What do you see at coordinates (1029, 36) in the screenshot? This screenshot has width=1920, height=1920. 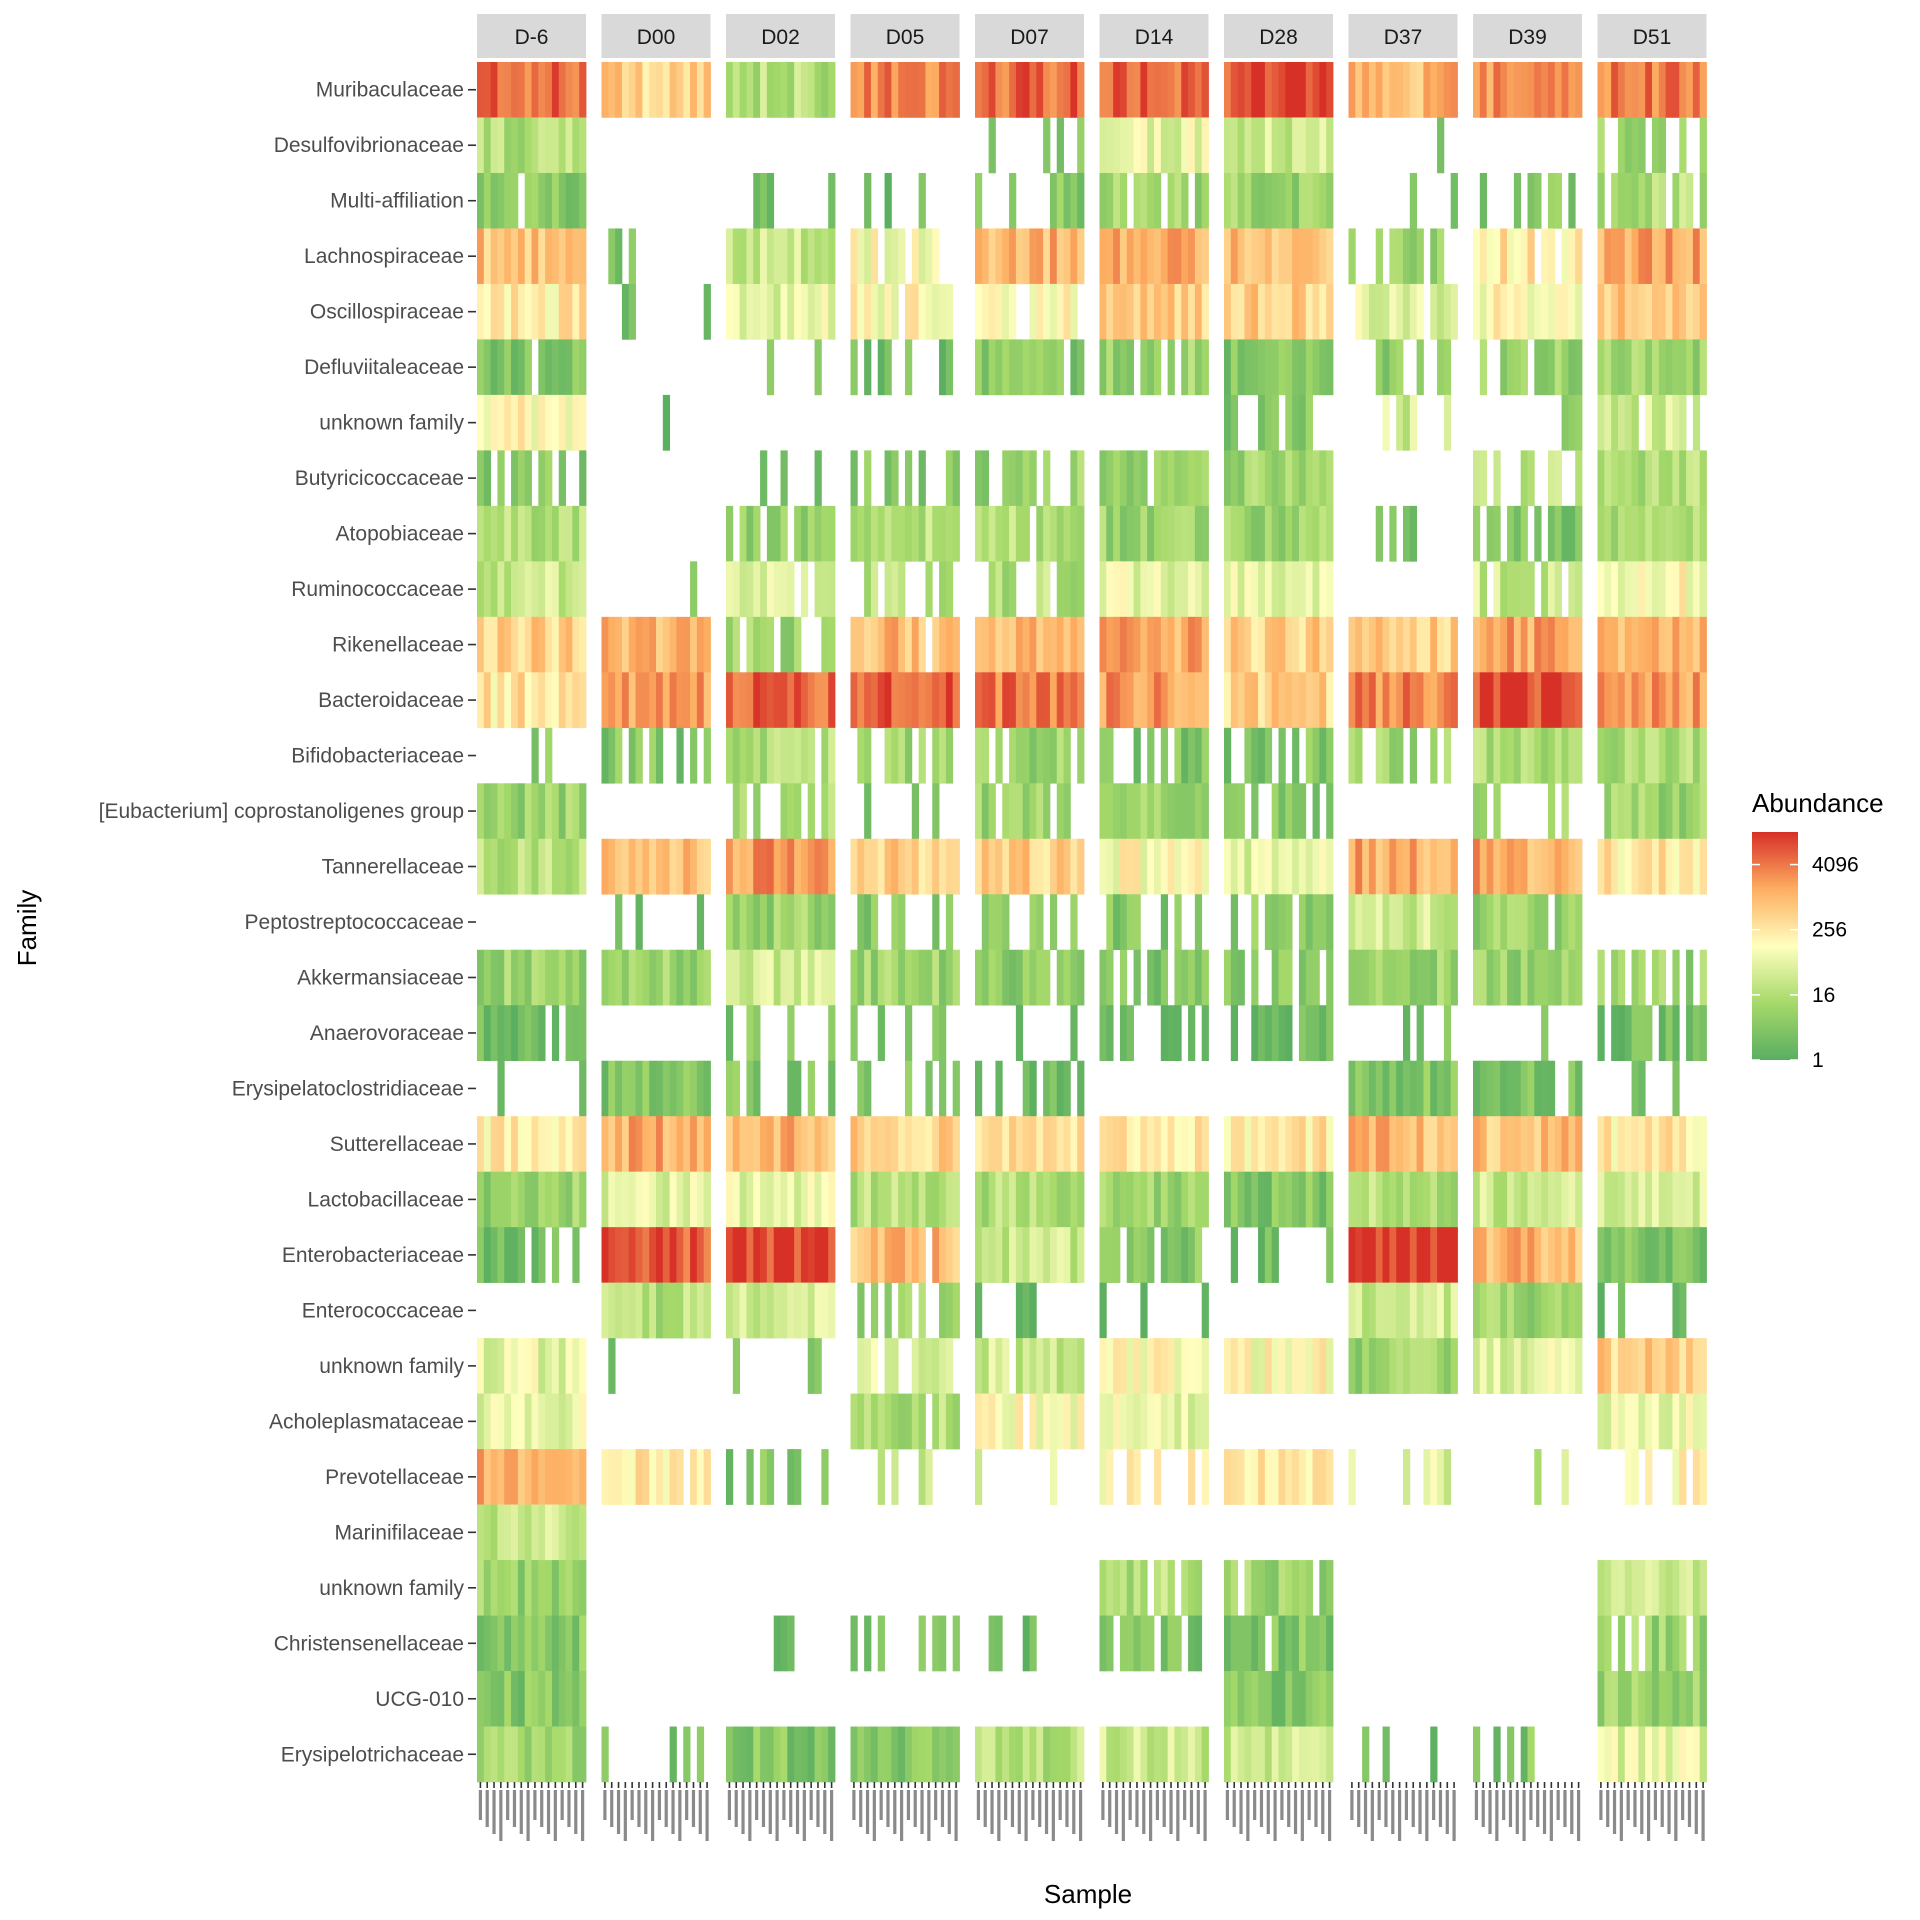 I see `facet-strip` at bounding box center [1029, 36].